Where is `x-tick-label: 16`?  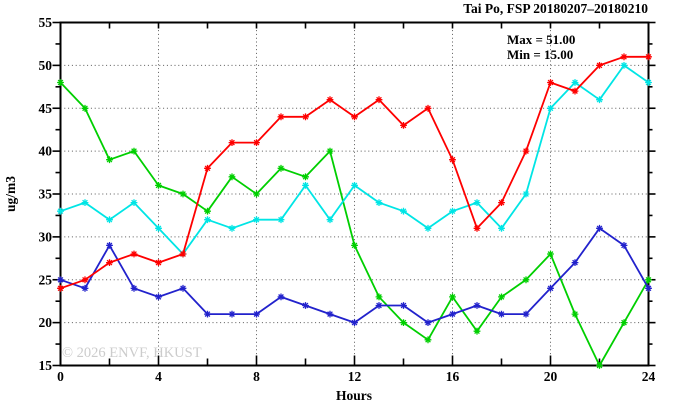
x-tick-label: 16 is located at coordinates (453, 376).